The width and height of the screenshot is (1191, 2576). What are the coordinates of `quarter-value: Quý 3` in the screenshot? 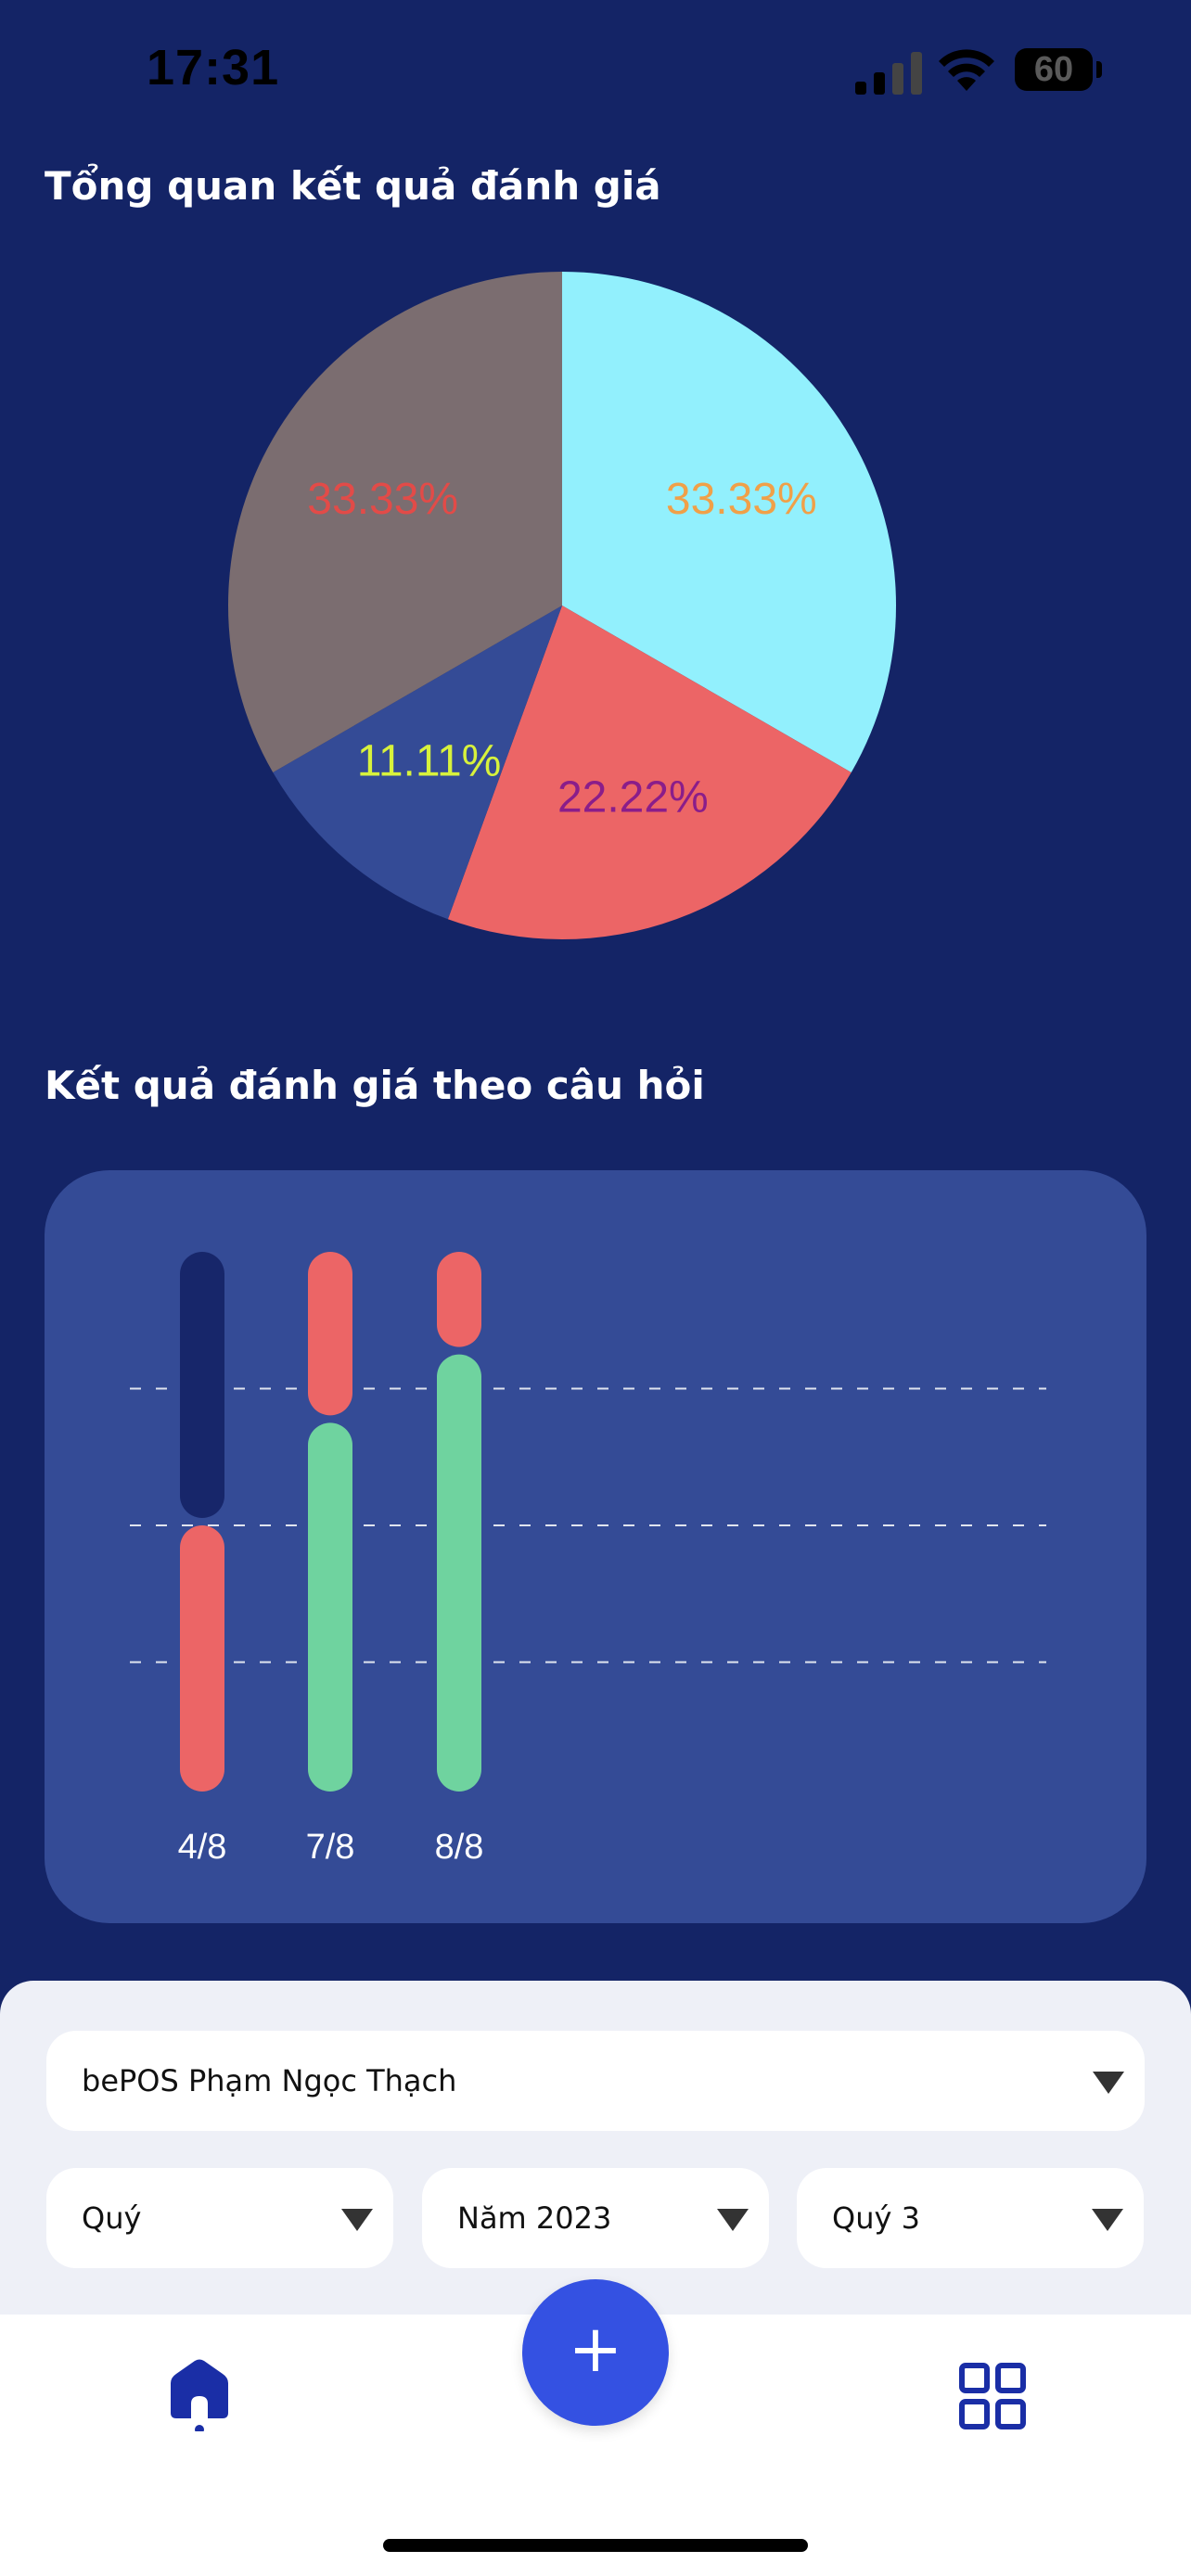 It's located at (876, 2218).